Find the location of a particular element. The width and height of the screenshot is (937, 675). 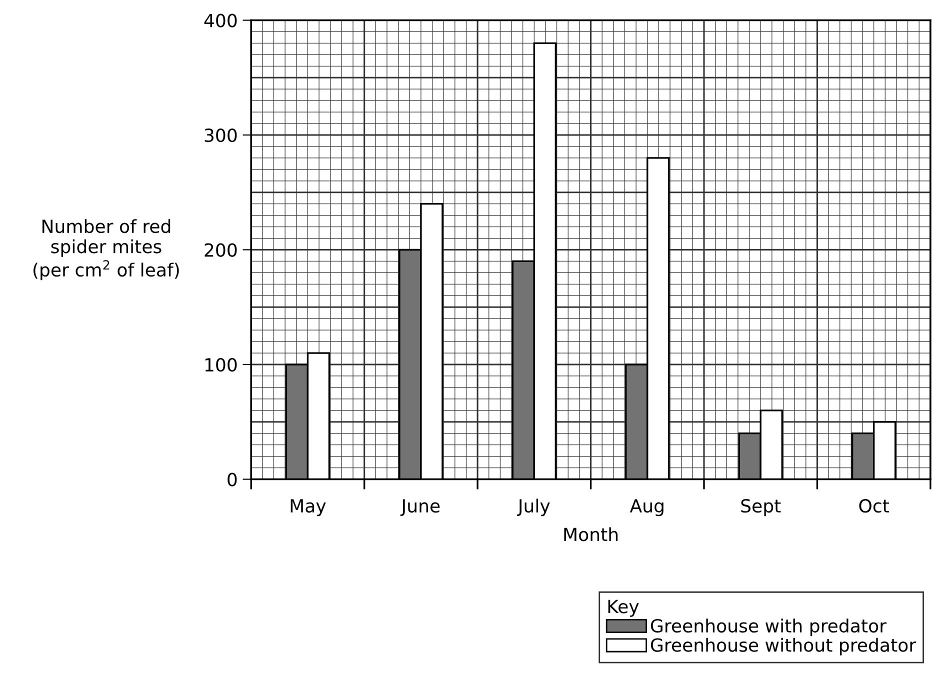

legend-title: Key is located at coordinates (623, 608).